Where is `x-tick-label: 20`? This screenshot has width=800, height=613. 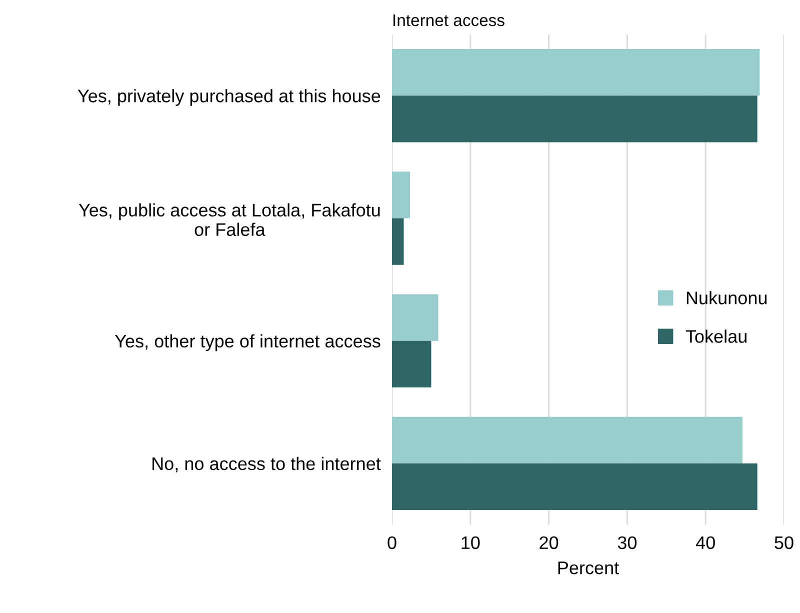 x-tick-label: 20 is located at coordinates (549, 543).